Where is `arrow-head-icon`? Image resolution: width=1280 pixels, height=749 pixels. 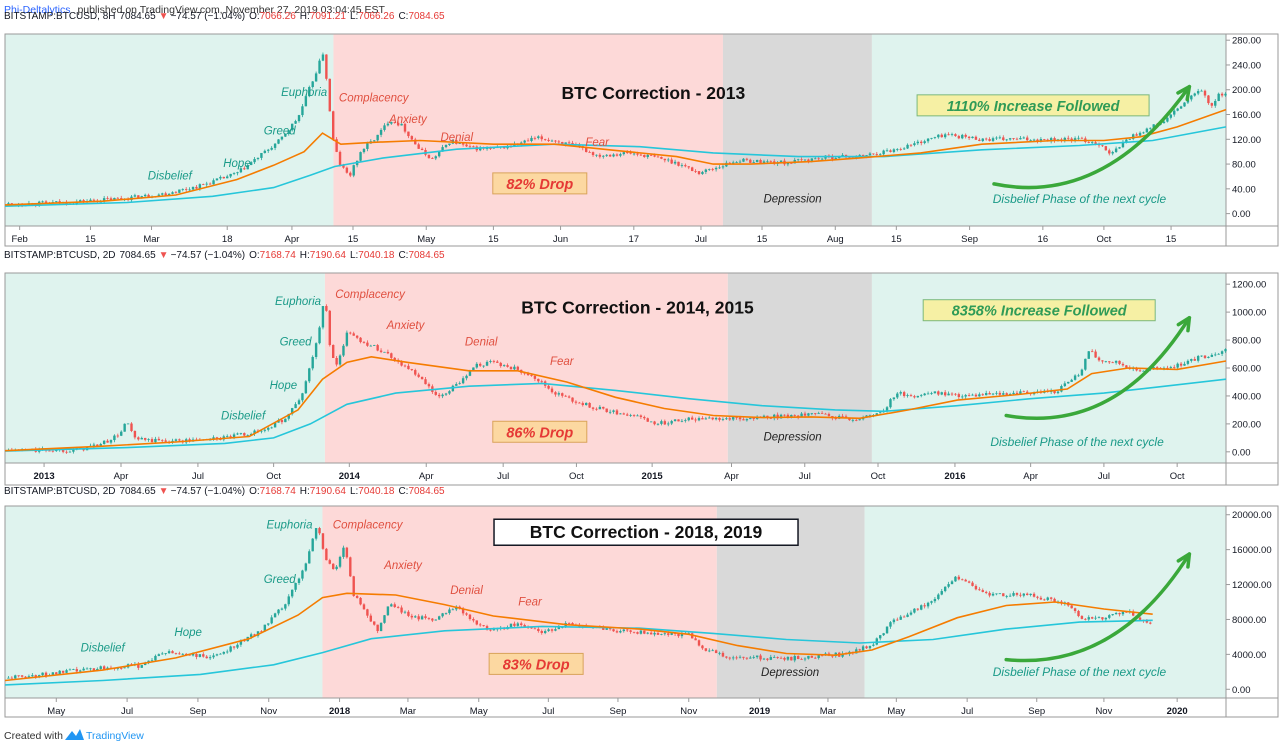 arrow-head-icon is located at coordinates (1184, 560).